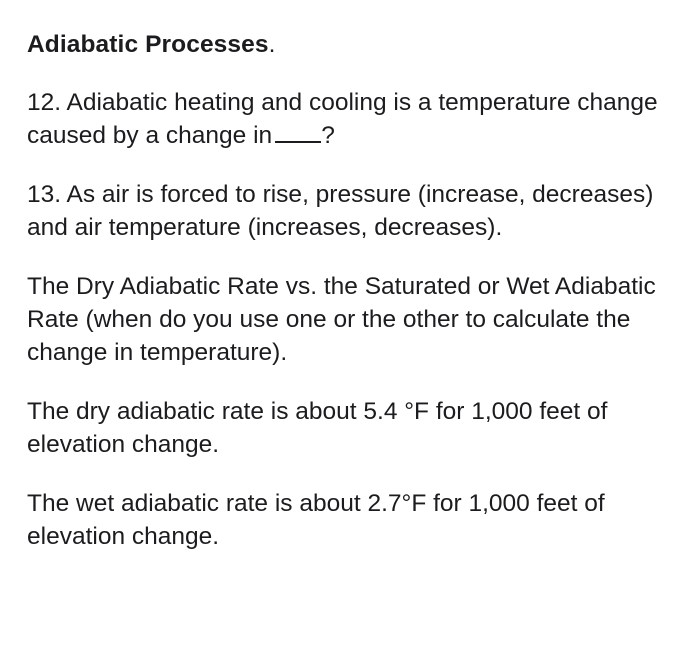  Describe the element at coordinates (328, 135) in the screenshot. I see `question-12-end: ?` at that location.